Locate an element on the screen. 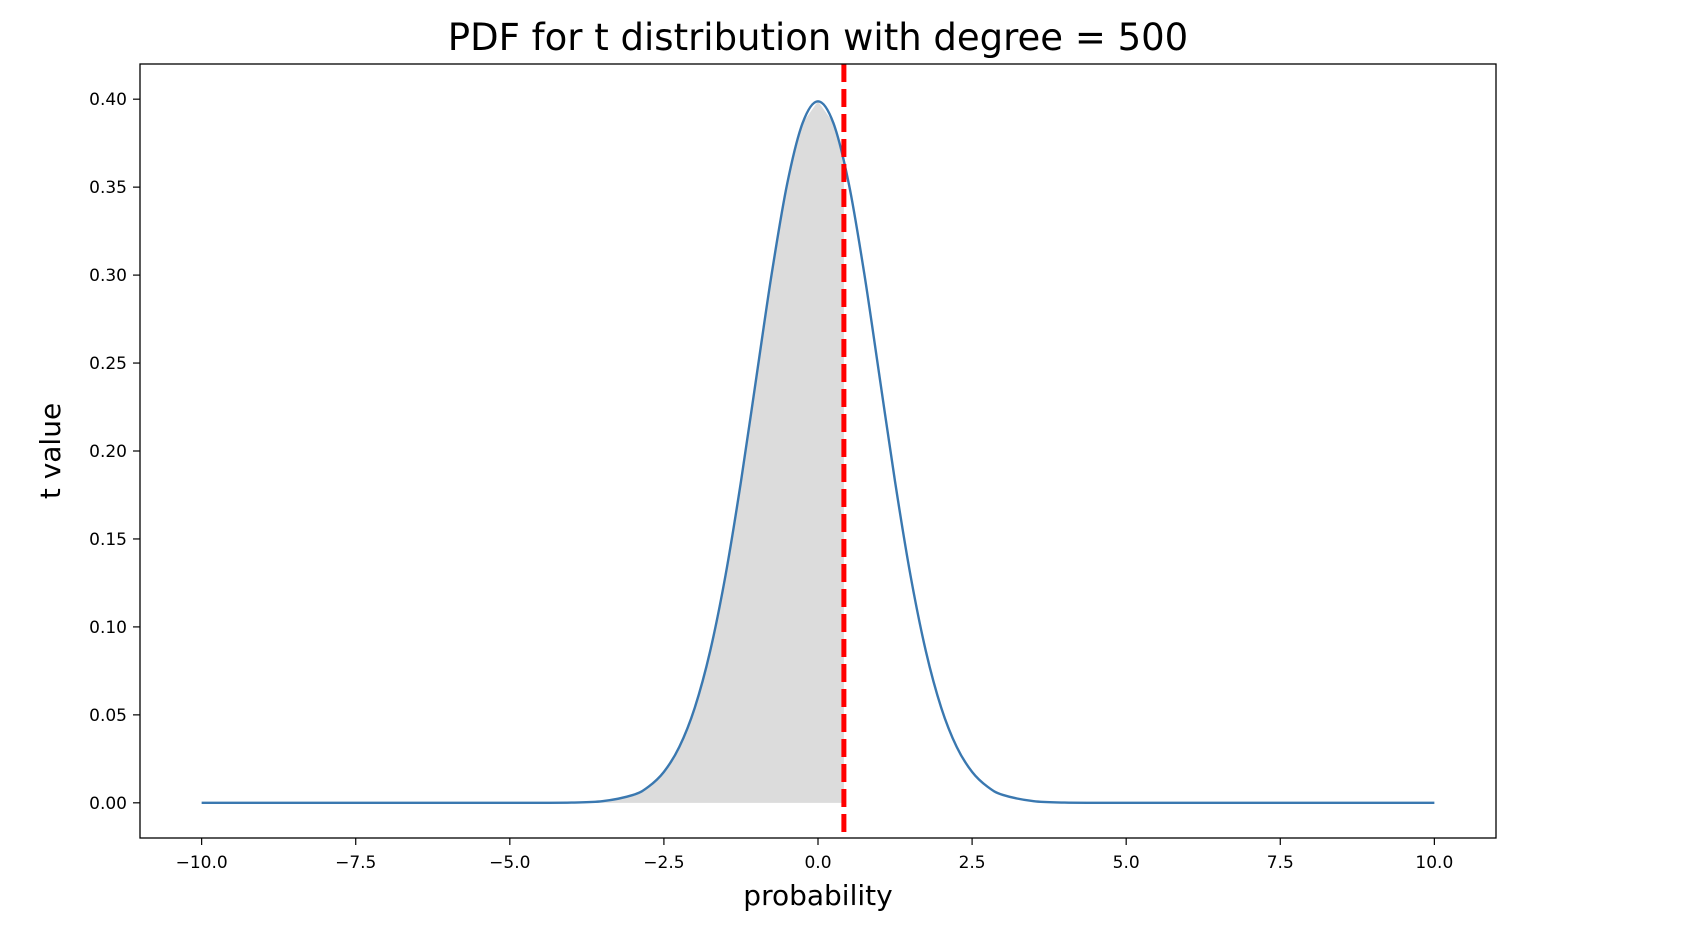 Image resolution: width=1698 pixels, height=928 pixels. chart-title: PDF for t distribution with degree = 500 is located at coordinates (818, 37).